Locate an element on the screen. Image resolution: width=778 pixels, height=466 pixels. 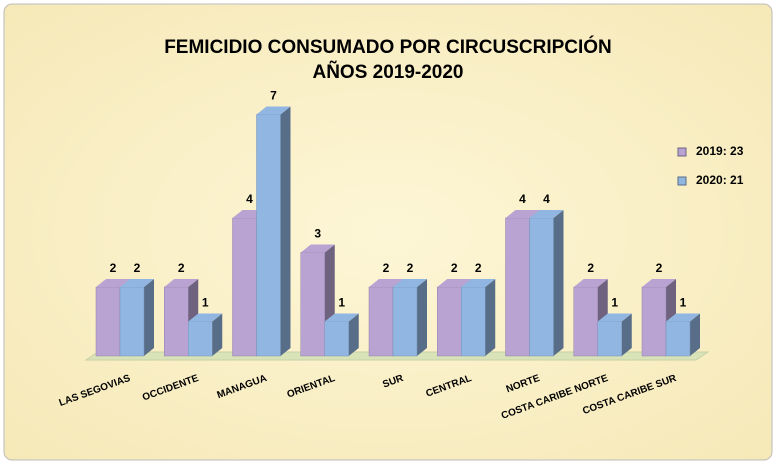
data-label: 7 is located at coordinates (273, 96).